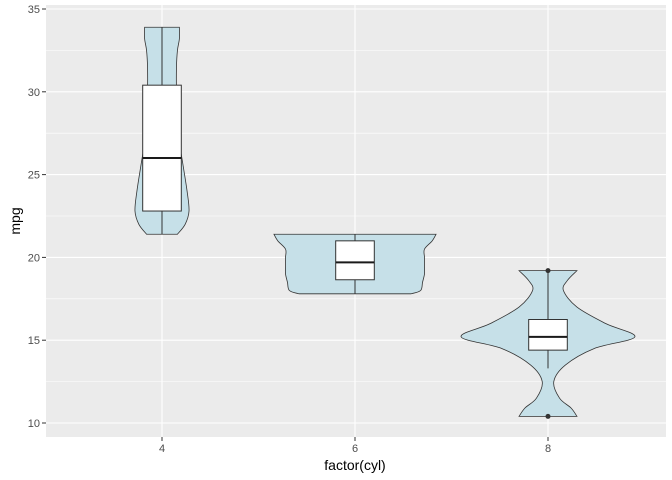  What do you see at coordinates (34, 10) in the screenshot?
I see `y-tick-label: 35` at bounding box center [34, 10].